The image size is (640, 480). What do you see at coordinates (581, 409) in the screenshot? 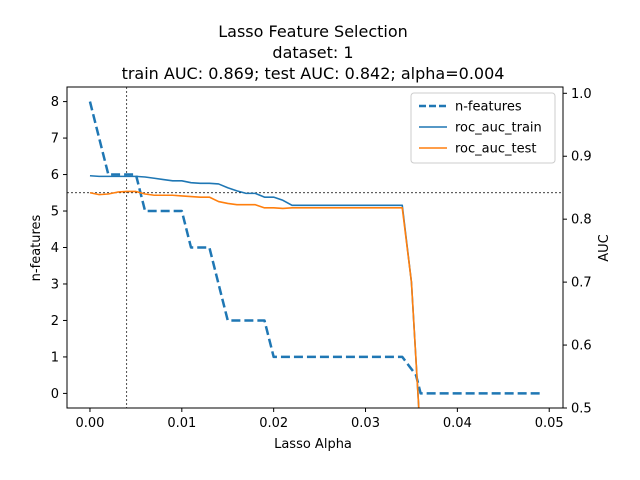
I see `y-right-tick-label: 0.5` at bounding box center [581, 409].